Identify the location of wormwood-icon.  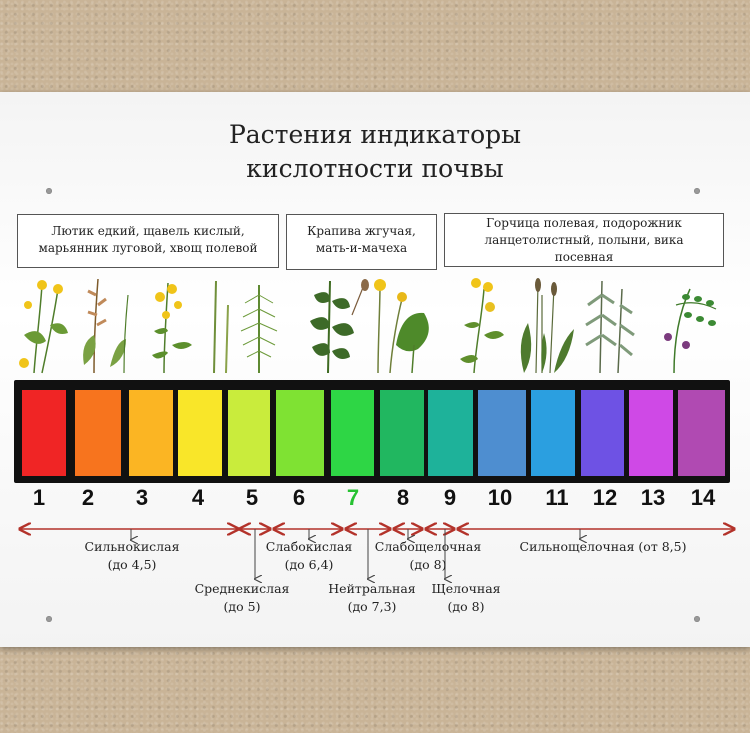
(610, 327).